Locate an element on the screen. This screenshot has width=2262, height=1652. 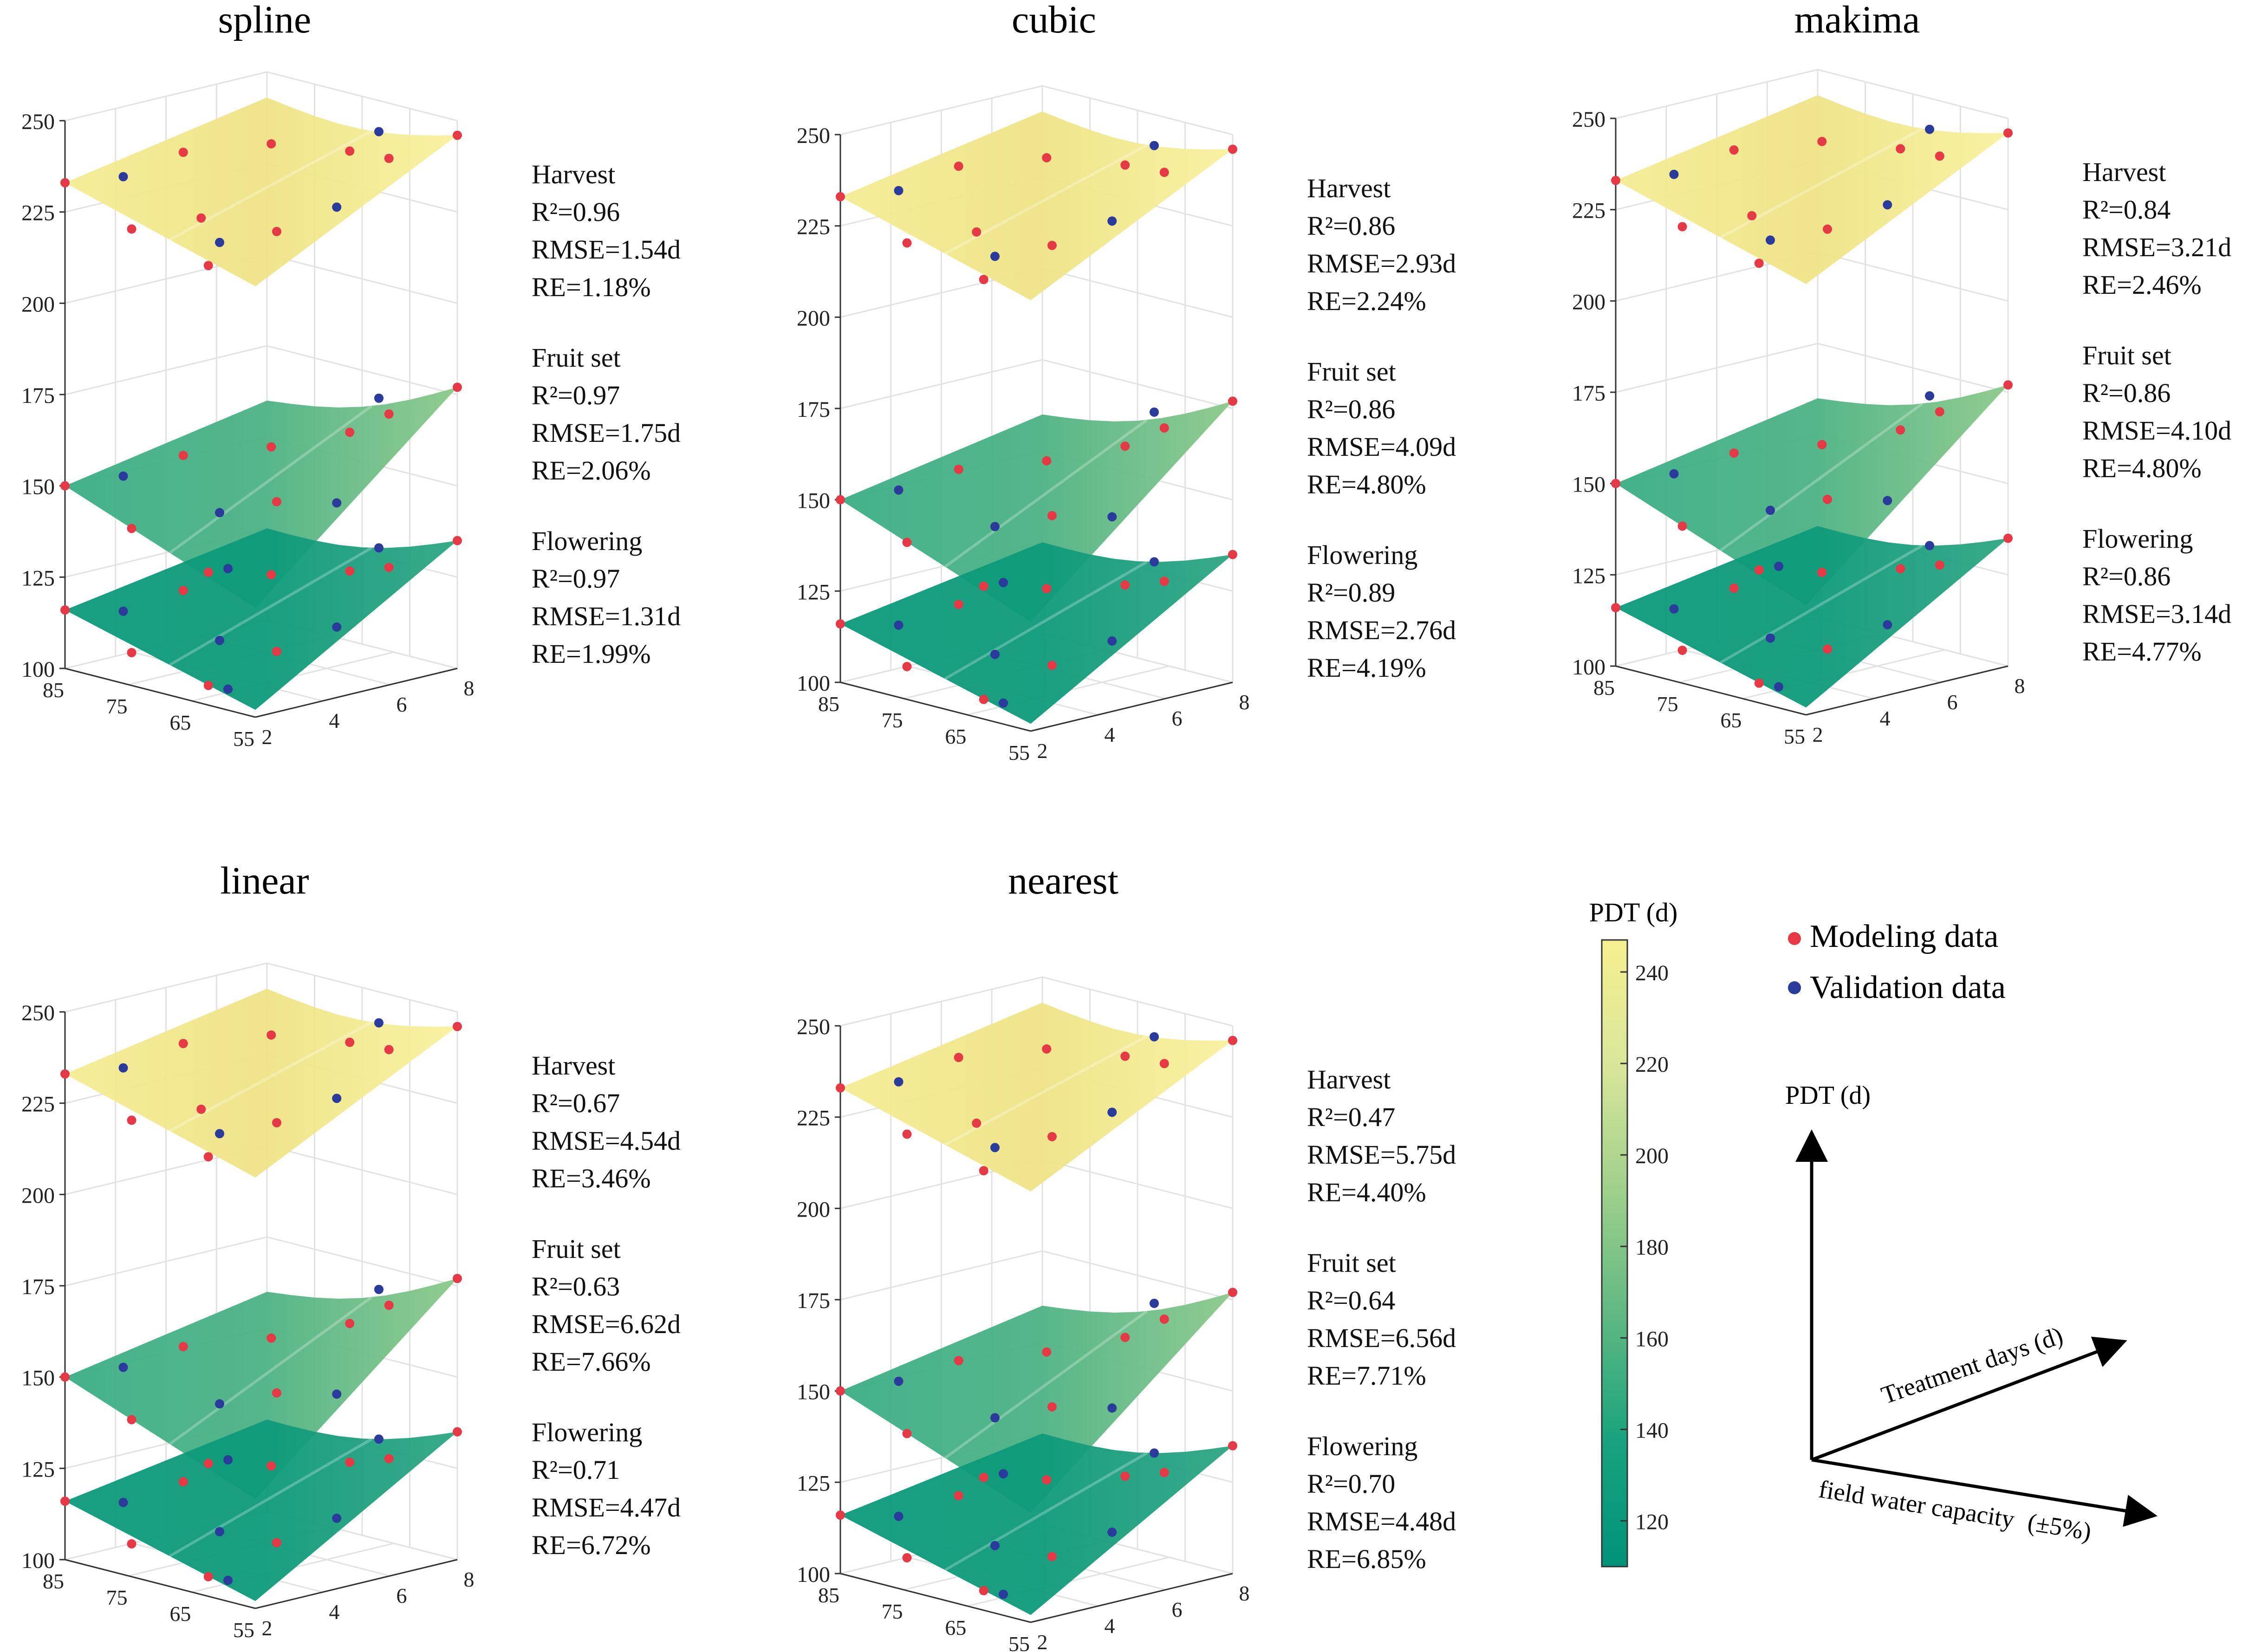
x-tick-label: 4 is located at coordinates (1110, 734).